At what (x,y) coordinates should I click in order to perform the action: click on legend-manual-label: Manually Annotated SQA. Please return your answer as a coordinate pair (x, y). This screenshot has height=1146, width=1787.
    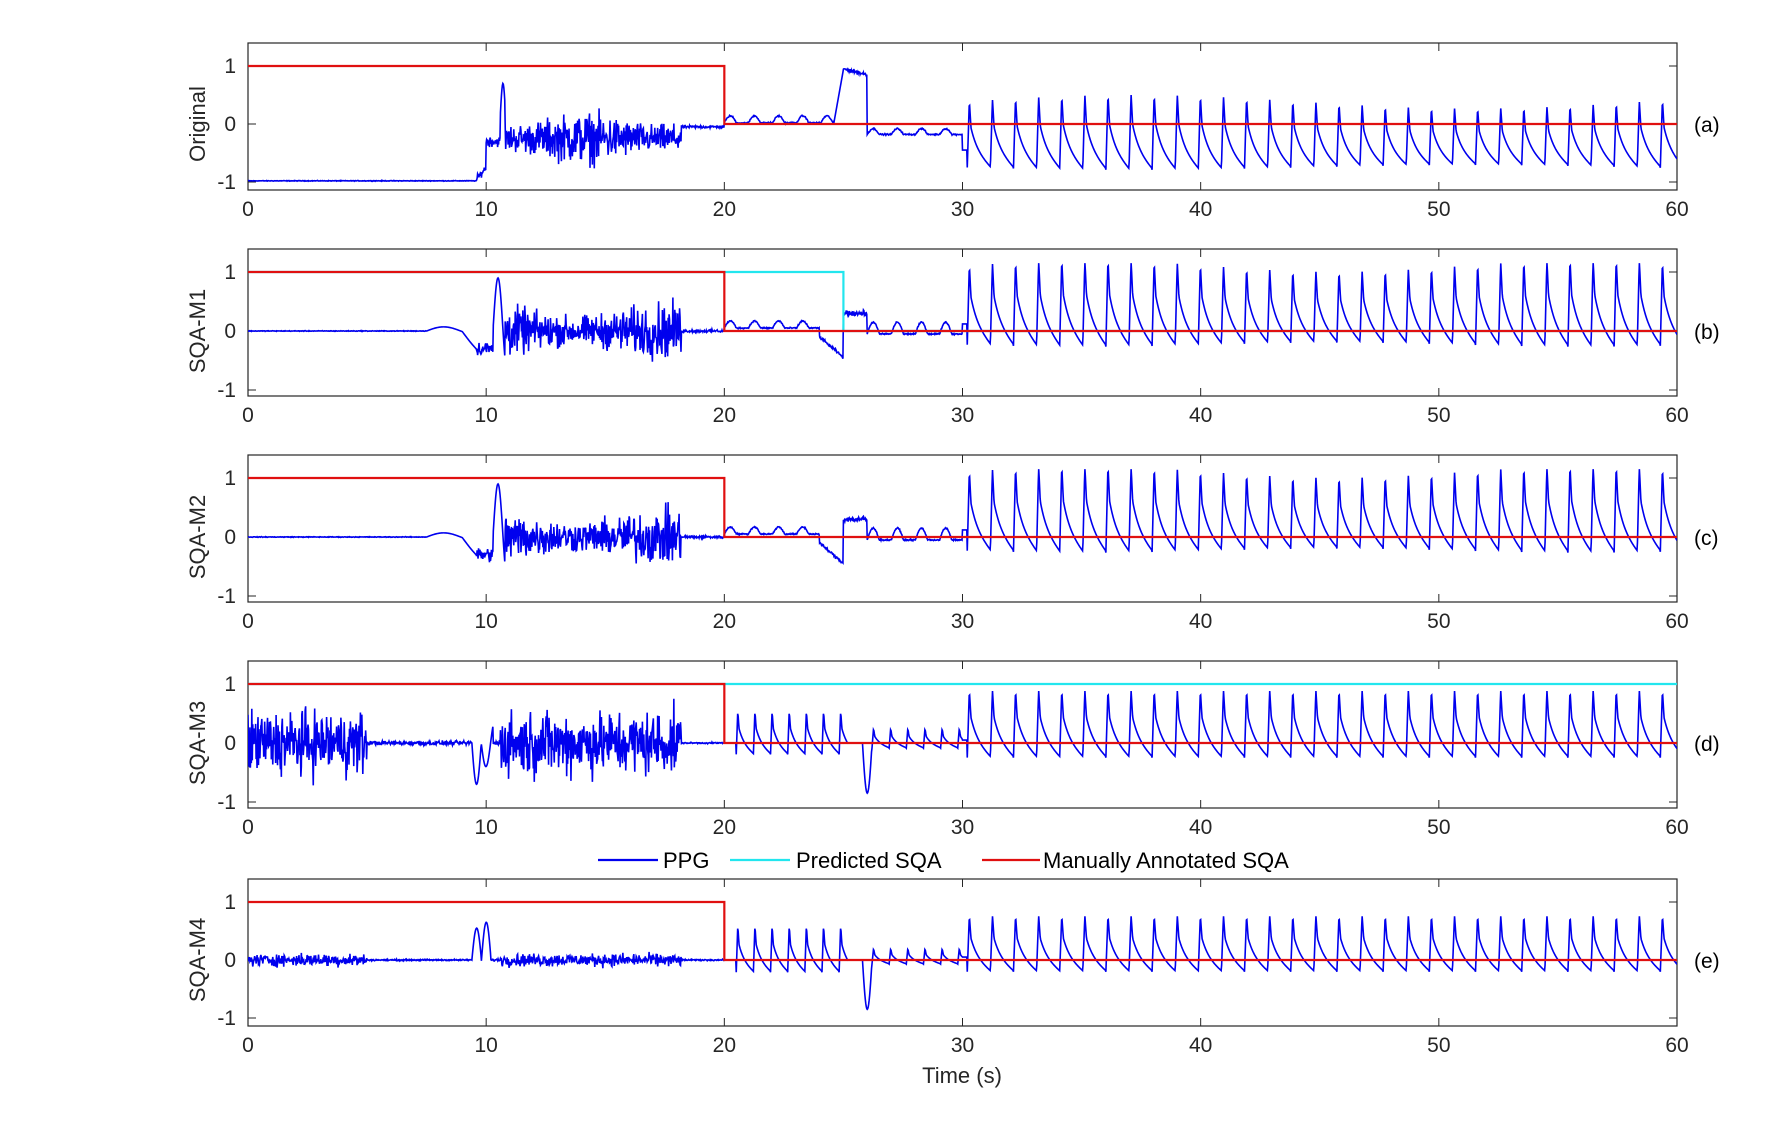
    Looking at the image, I should click on (1166, 860).